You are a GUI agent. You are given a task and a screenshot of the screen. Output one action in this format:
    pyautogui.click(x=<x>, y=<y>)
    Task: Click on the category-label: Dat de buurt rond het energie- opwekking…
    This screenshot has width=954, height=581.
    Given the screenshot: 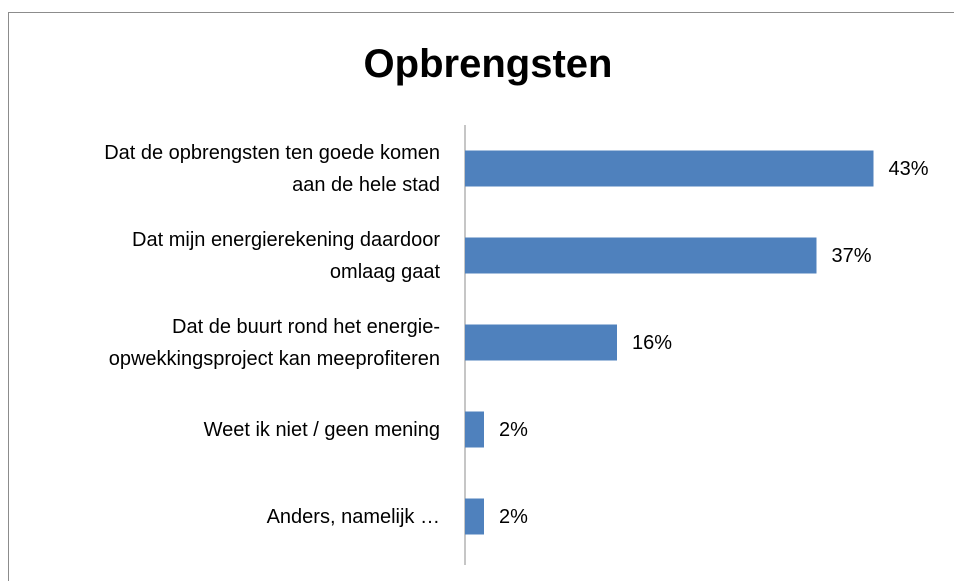 What is the action you would take?
    pyautogui.click(x=274, y=342)
    